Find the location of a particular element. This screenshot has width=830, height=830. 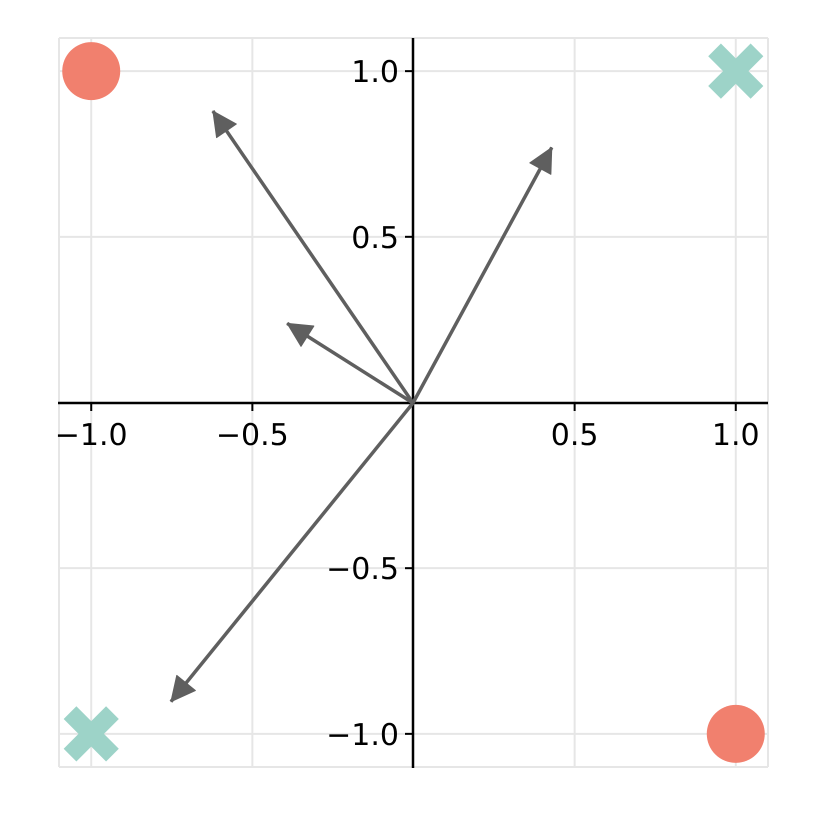

y-tick-label: 0.5 is located at coordinates (375, 238).